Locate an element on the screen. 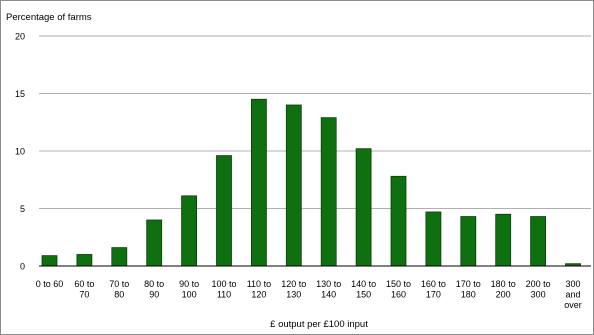 This screenshot has height=335, width=594. x-category-label-line: 140 is located at coordinates (328, 295).